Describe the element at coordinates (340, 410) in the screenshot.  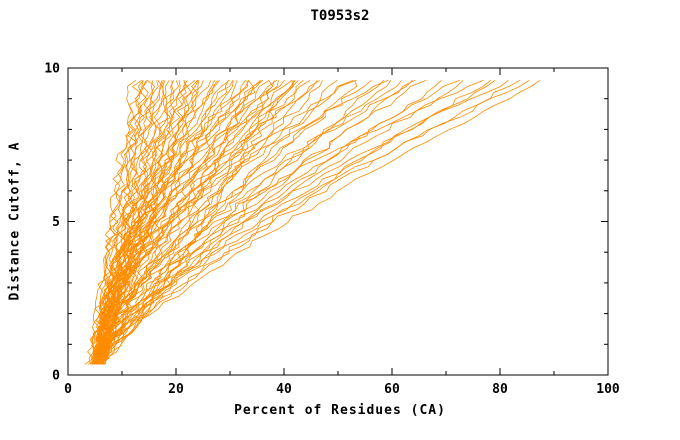
I see `x-axis-label: Percent of Residues (CA)` at that location.